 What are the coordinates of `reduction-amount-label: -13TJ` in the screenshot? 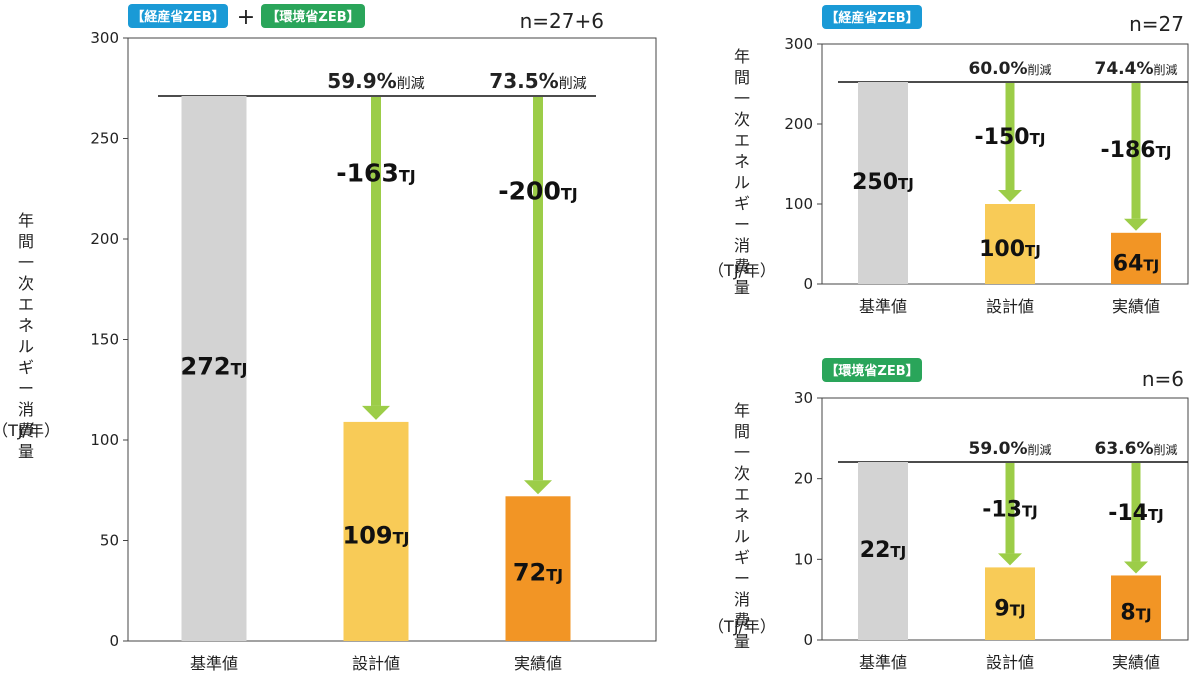 It's located at (1010, 510).